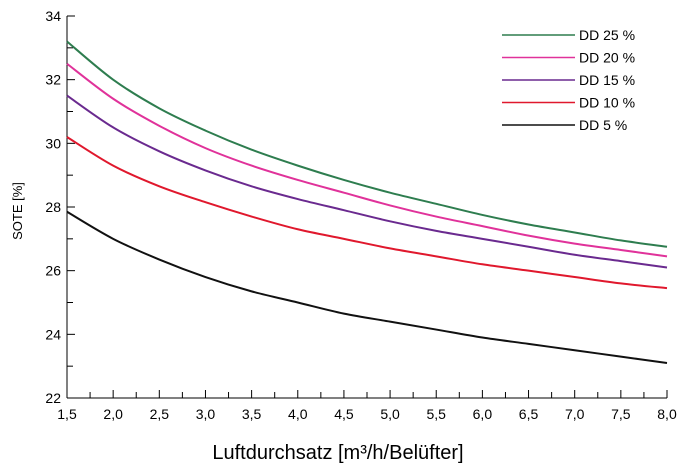 The image size is (678, 472). What do you see at coordinates (607, 35) in the screenshot?
I see `legend-label: DD 25 %` at bounding box center [607, 35].